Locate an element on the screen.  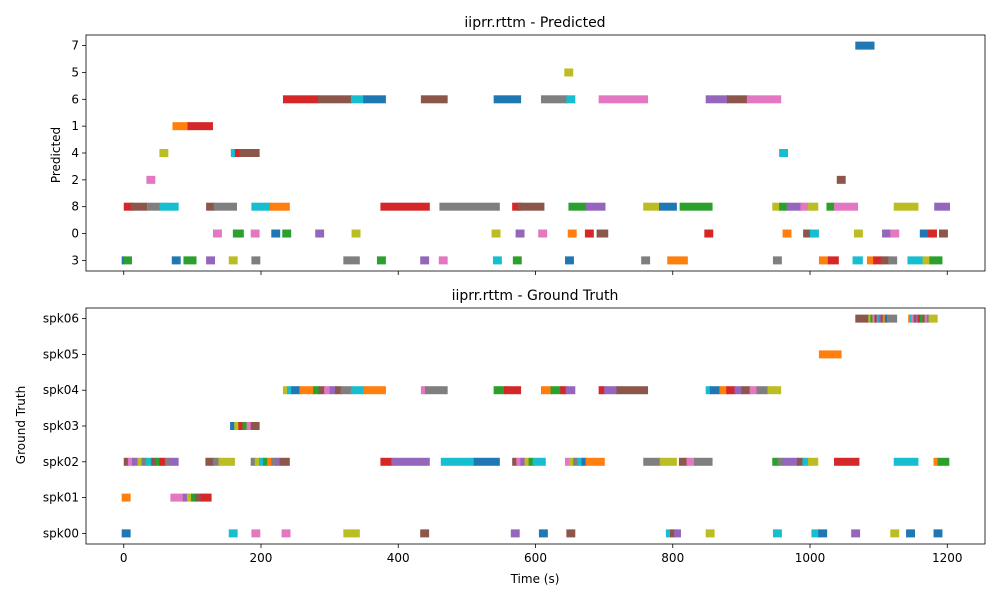
y-tick-label-4: 4 is located at coordinates (75, 153).